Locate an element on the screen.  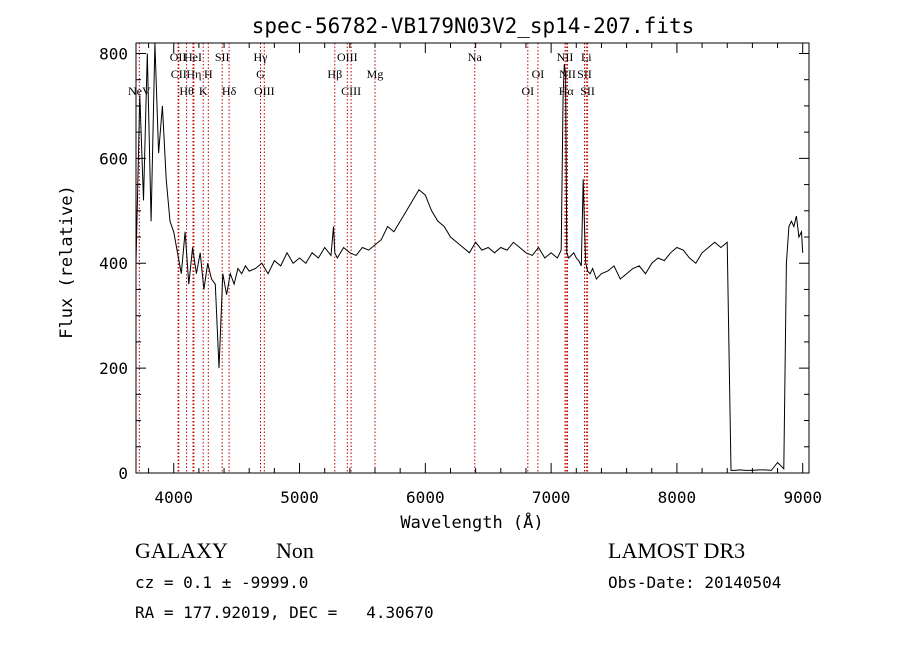
line-label-6: K is located at coordinates (203, 91).